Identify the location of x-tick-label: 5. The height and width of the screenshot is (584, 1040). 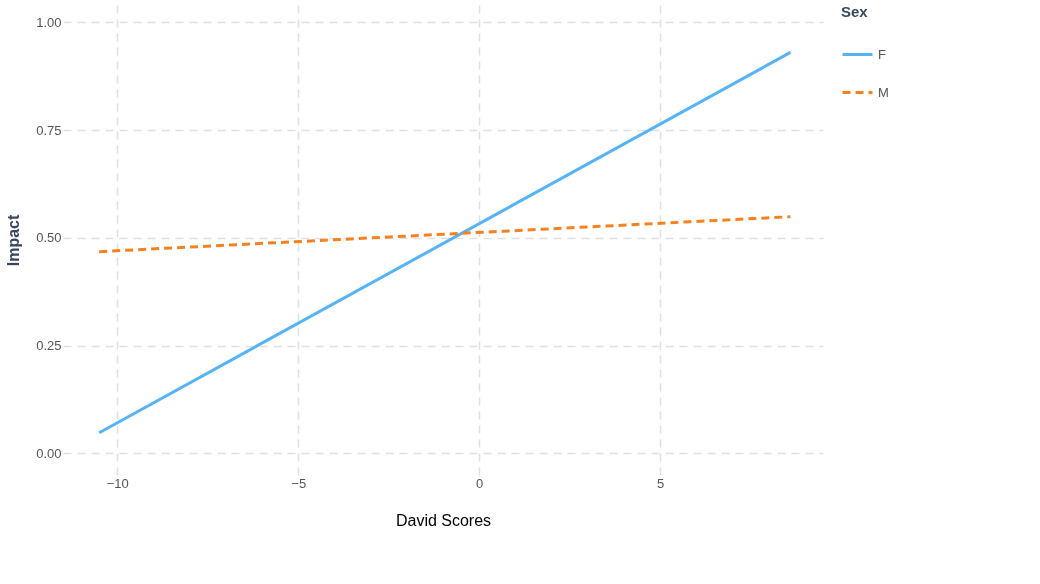
(661, 483).